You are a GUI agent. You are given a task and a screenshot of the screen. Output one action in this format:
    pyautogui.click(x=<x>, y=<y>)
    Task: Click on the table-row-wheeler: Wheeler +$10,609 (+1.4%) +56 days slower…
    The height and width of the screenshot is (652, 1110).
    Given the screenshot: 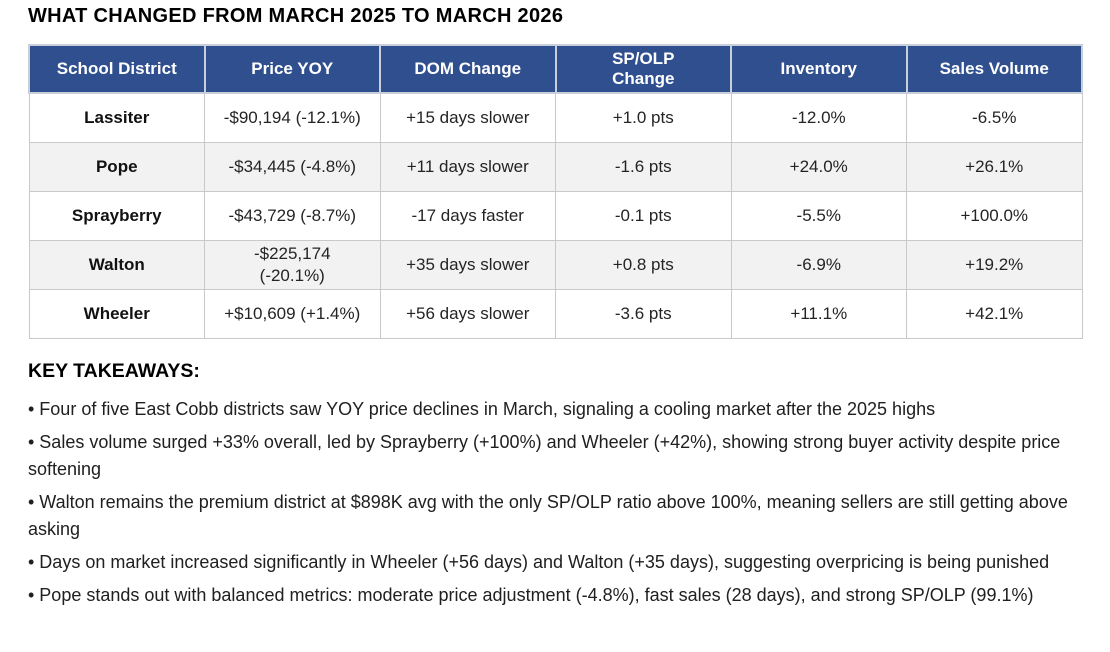 What is the action you would take?
    pyautogui.click(x=555, y=313)
    